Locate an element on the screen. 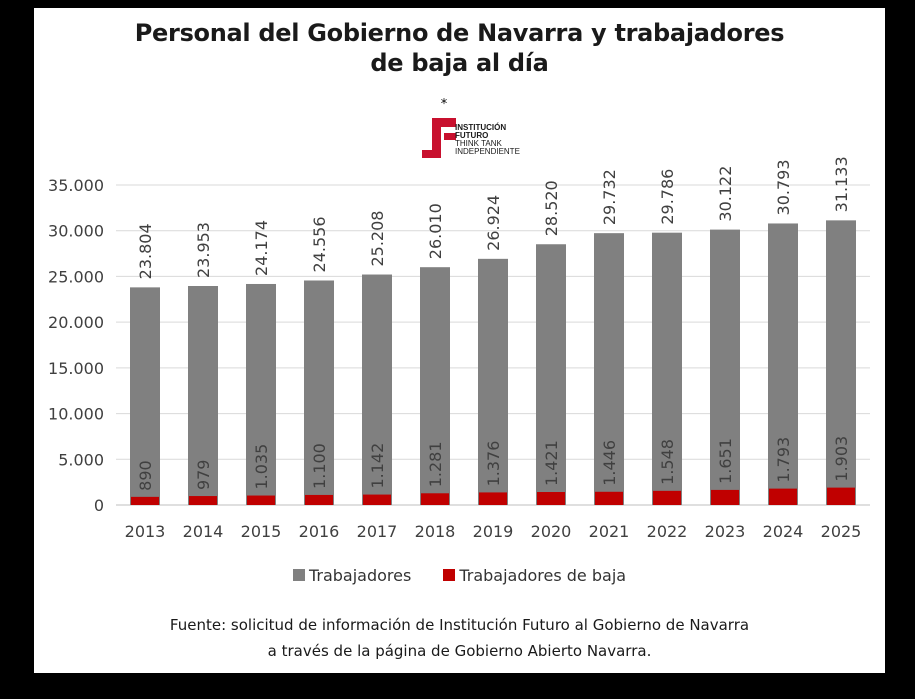 This screenshot has height=699, width=915. logo-text-line3: THINK TANK is located at coordinates (478, 143).